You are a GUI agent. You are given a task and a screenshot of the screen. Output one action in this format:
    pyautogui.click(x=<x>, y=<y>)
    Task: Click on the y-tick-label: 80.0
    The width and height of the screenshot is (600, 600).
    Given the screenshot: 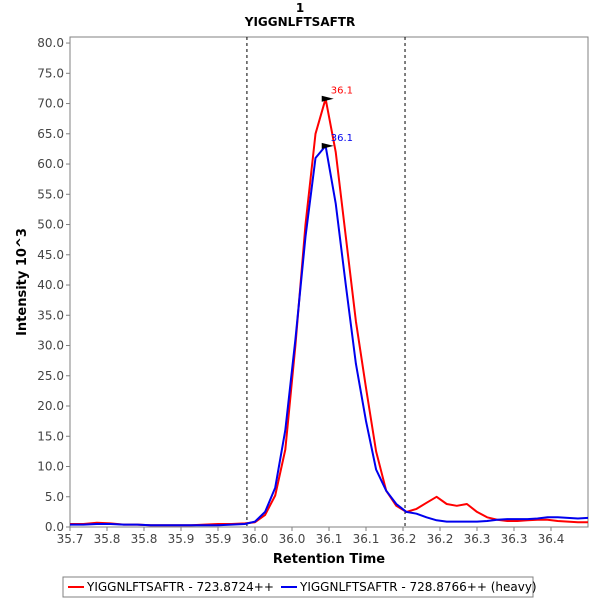 What is the action you would take?
    pyautogui.click(x=50, y=43)
    